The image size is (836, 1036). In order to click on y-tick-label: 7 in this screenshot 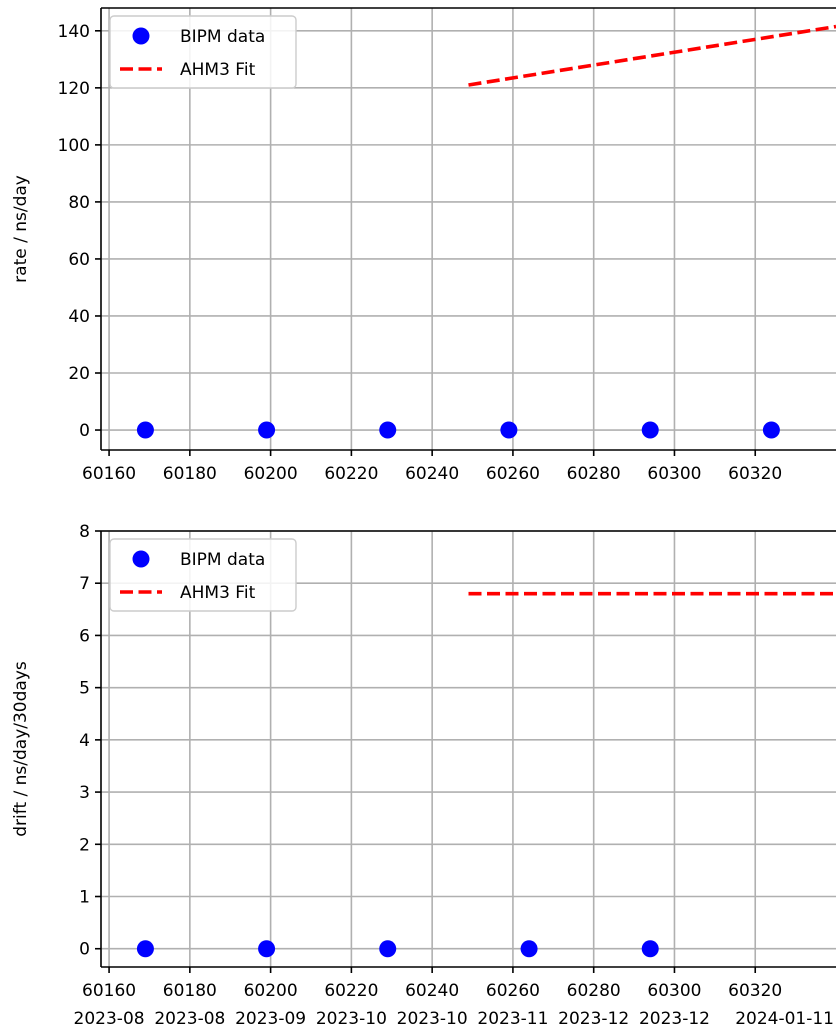, I will do `click(84, 584)`.